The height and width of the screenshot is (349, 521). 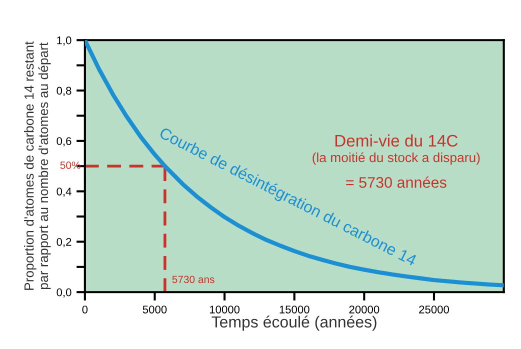 I want to click on y-axis-title: Proportion d'atomes de carbone 14 restant par rapport au nombre d'atomes au départ, so click(x=37, y=165).